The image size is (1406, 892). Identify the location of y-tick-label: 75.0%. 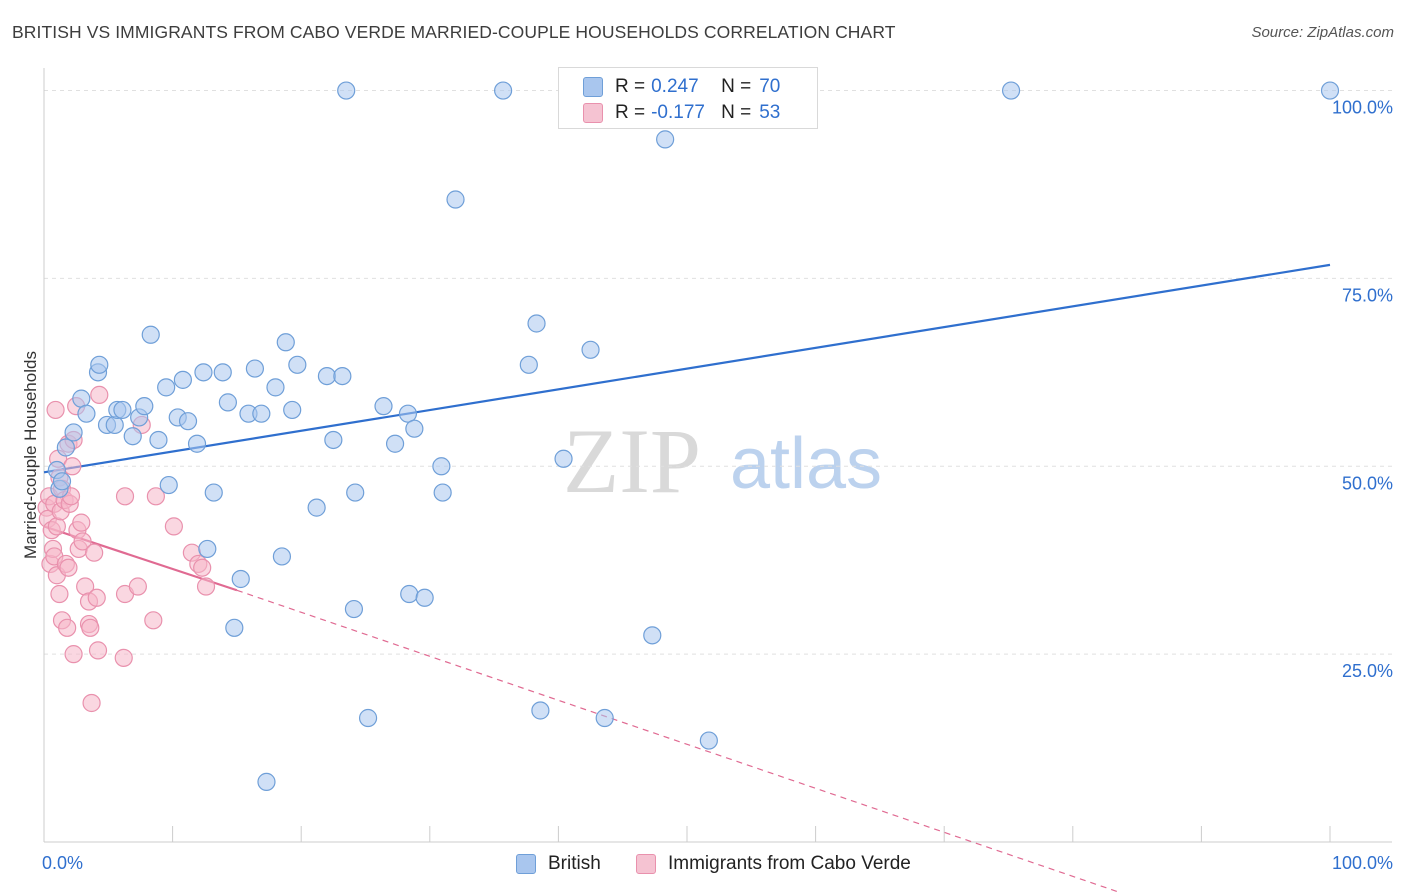
(1367, 295).